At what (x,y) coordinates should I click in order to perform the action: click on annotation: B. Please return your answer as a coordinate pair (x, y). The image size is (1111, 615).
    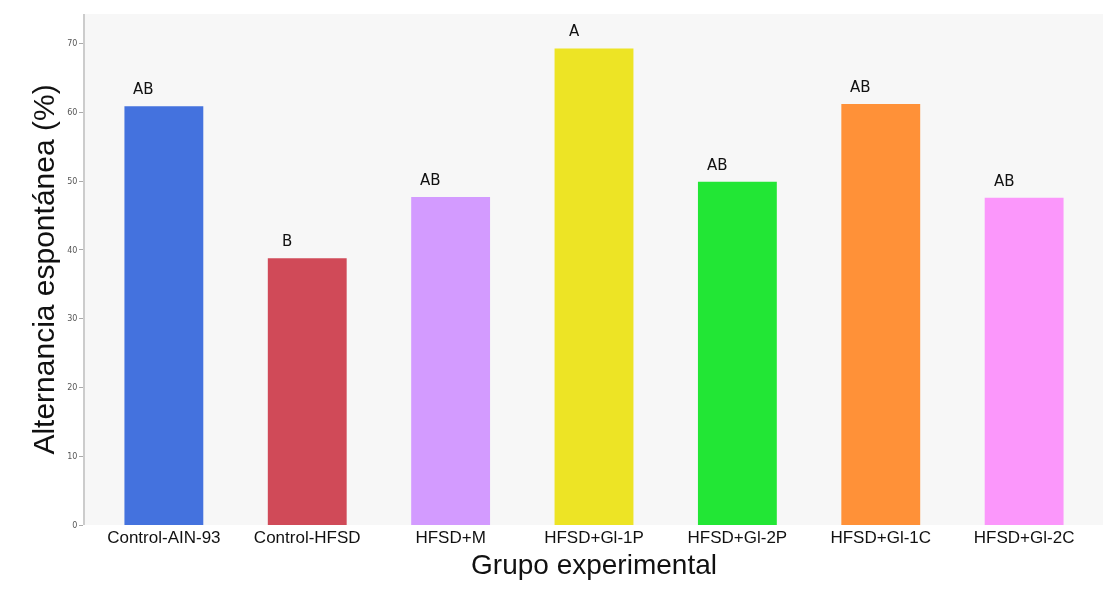
    Looking at the image, I should click on (287, 241).